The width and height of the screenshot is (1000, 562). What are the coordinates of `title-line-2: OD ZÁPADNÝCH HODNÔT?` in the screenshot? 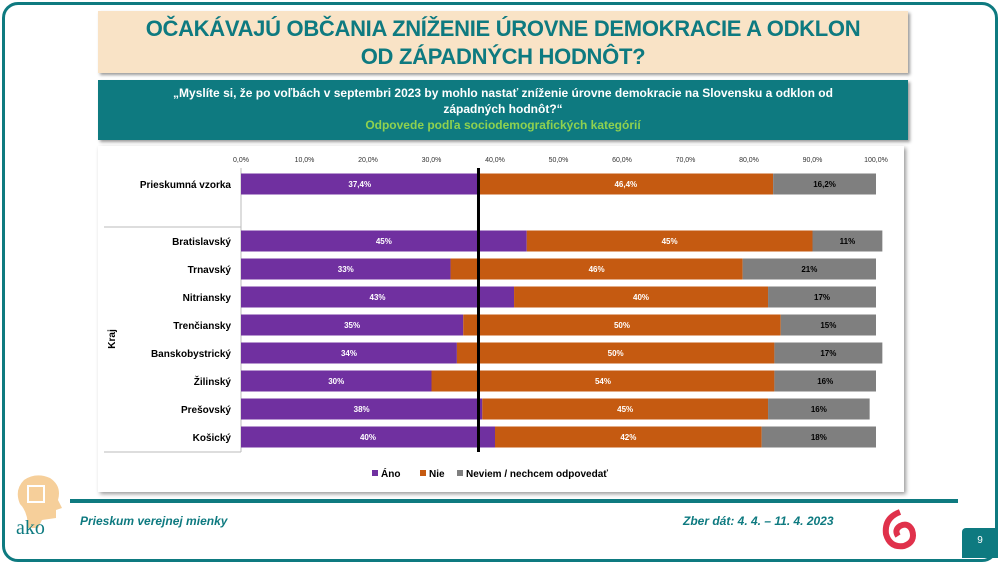 It's located at (503, 56).